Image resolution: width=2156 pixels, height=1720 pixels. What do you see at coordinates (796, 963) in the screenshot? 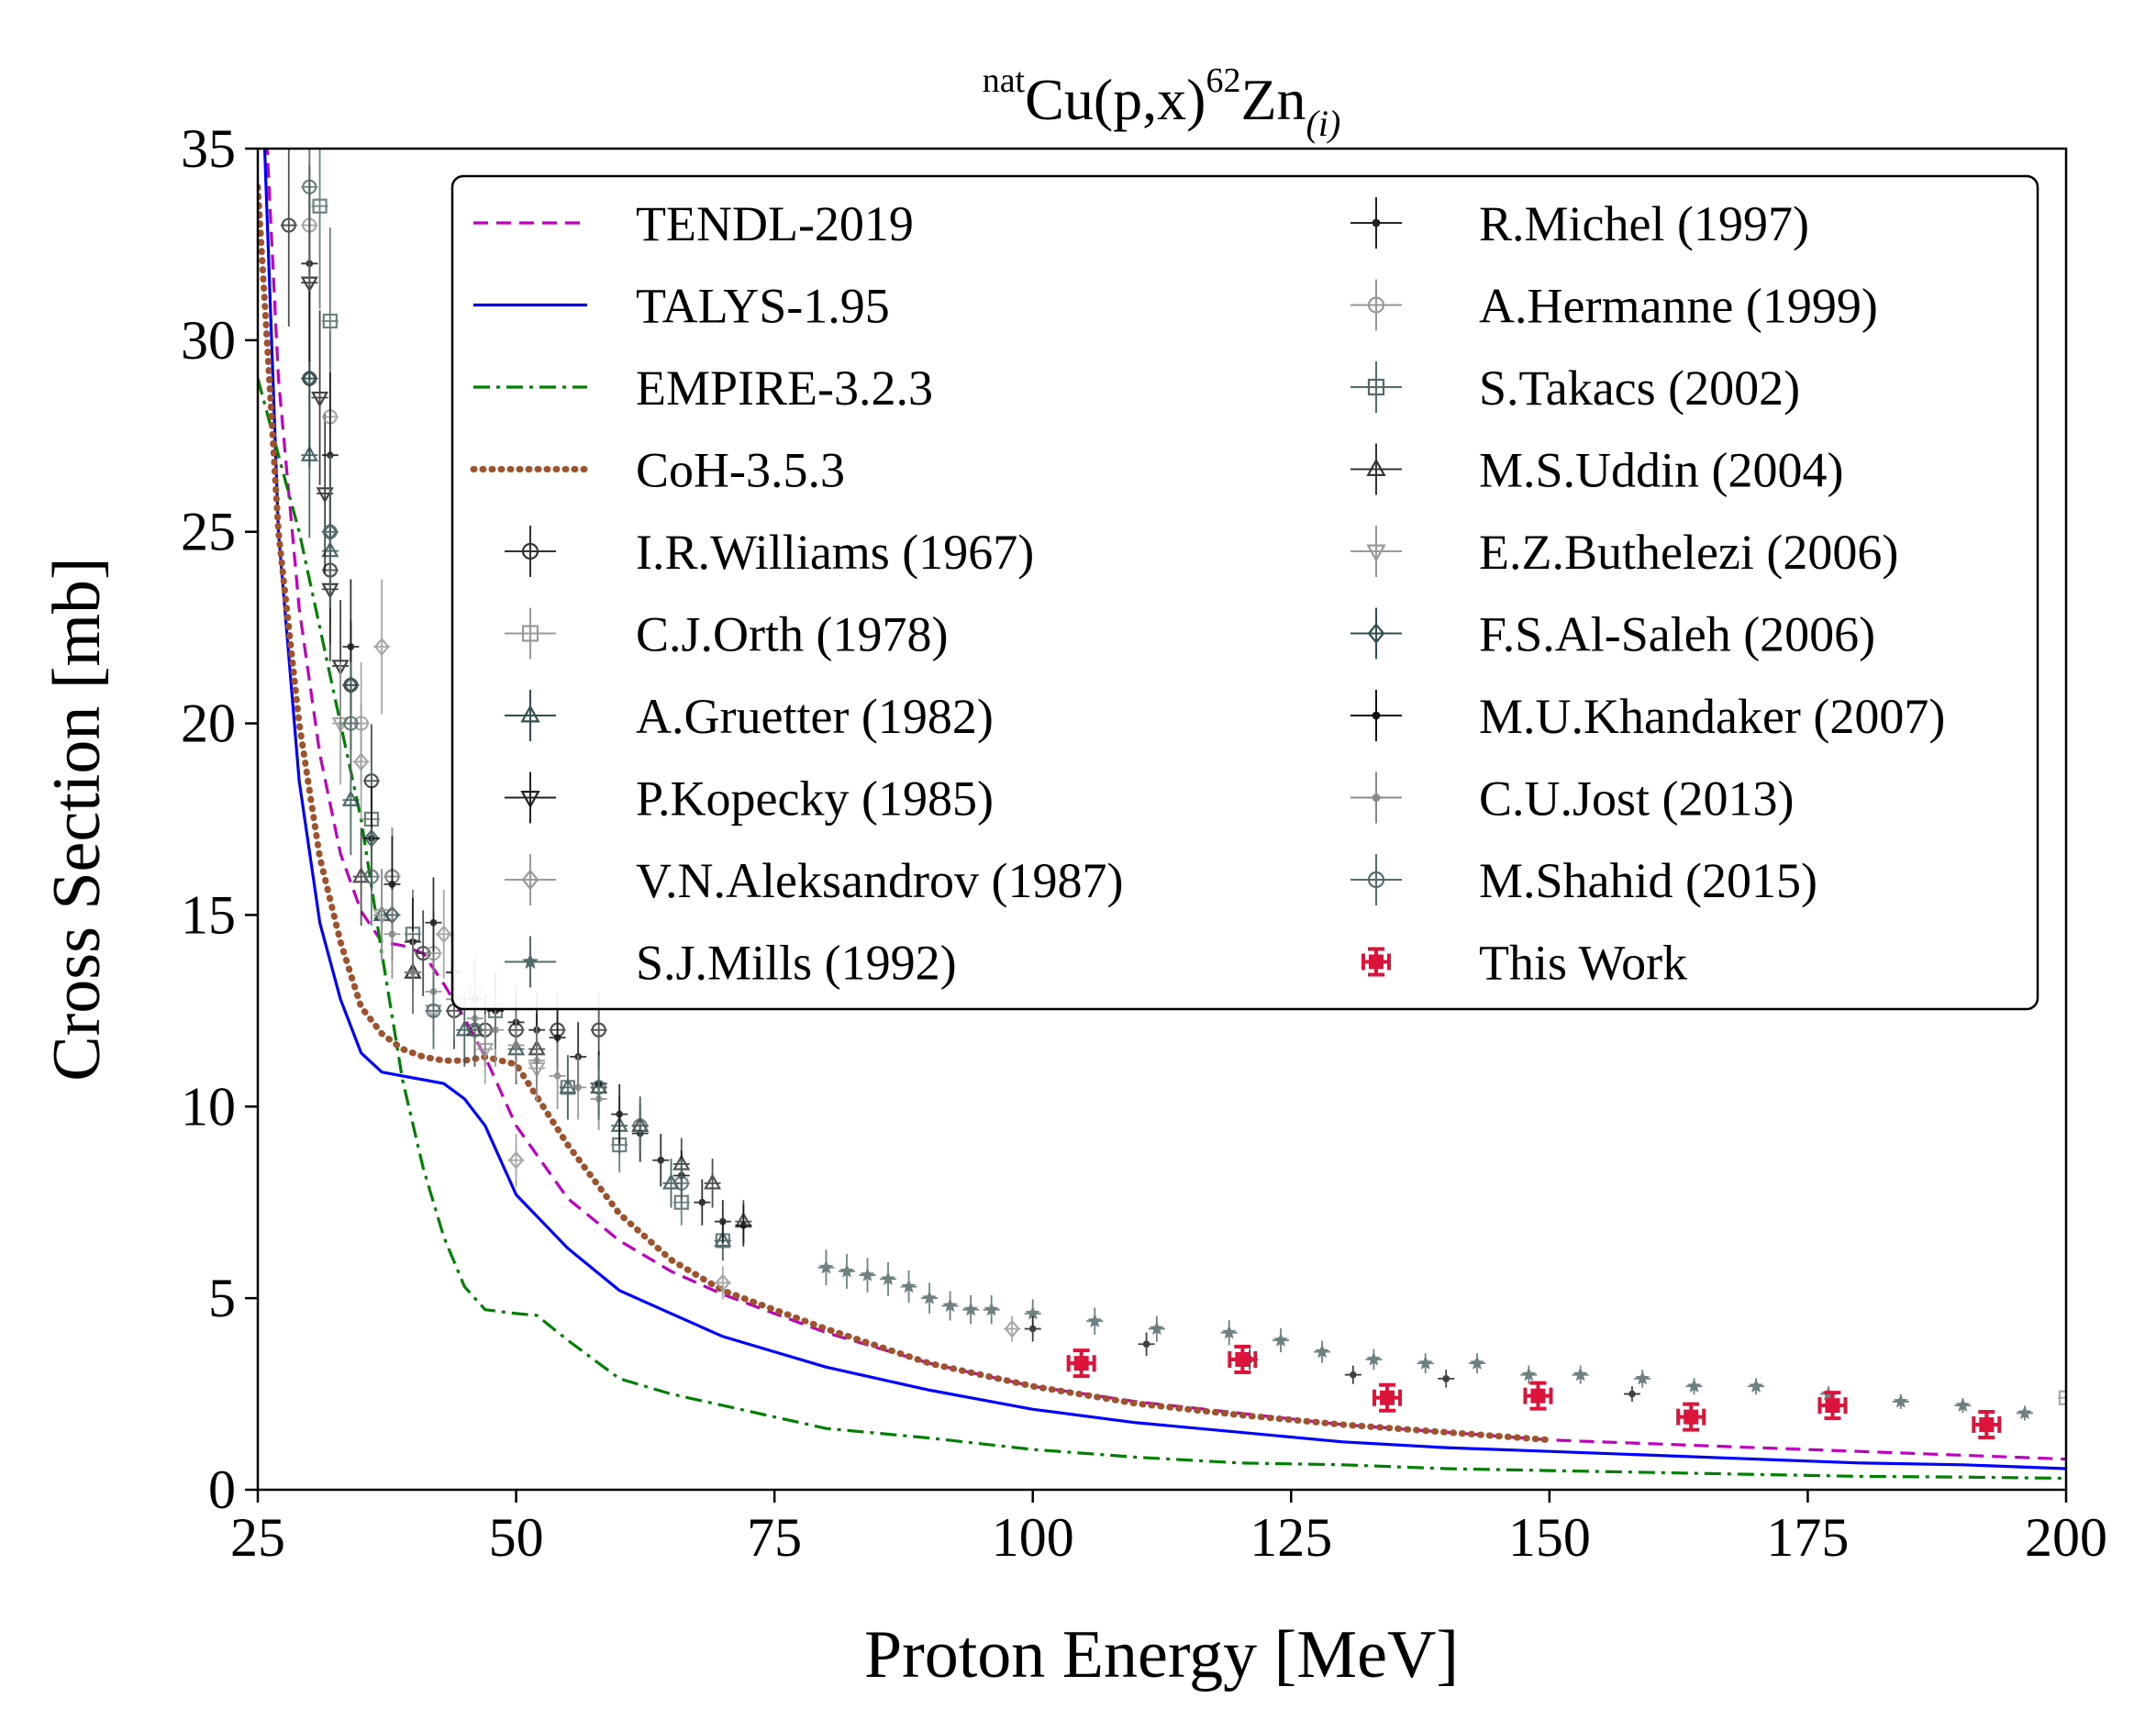
I see `legend-label: S.J.Mills (1992)` at bounding box center [796, 963].